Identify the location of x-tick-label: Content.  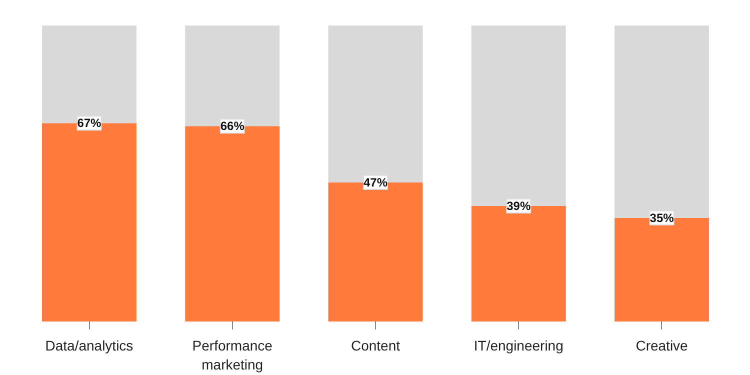
(375, 346).